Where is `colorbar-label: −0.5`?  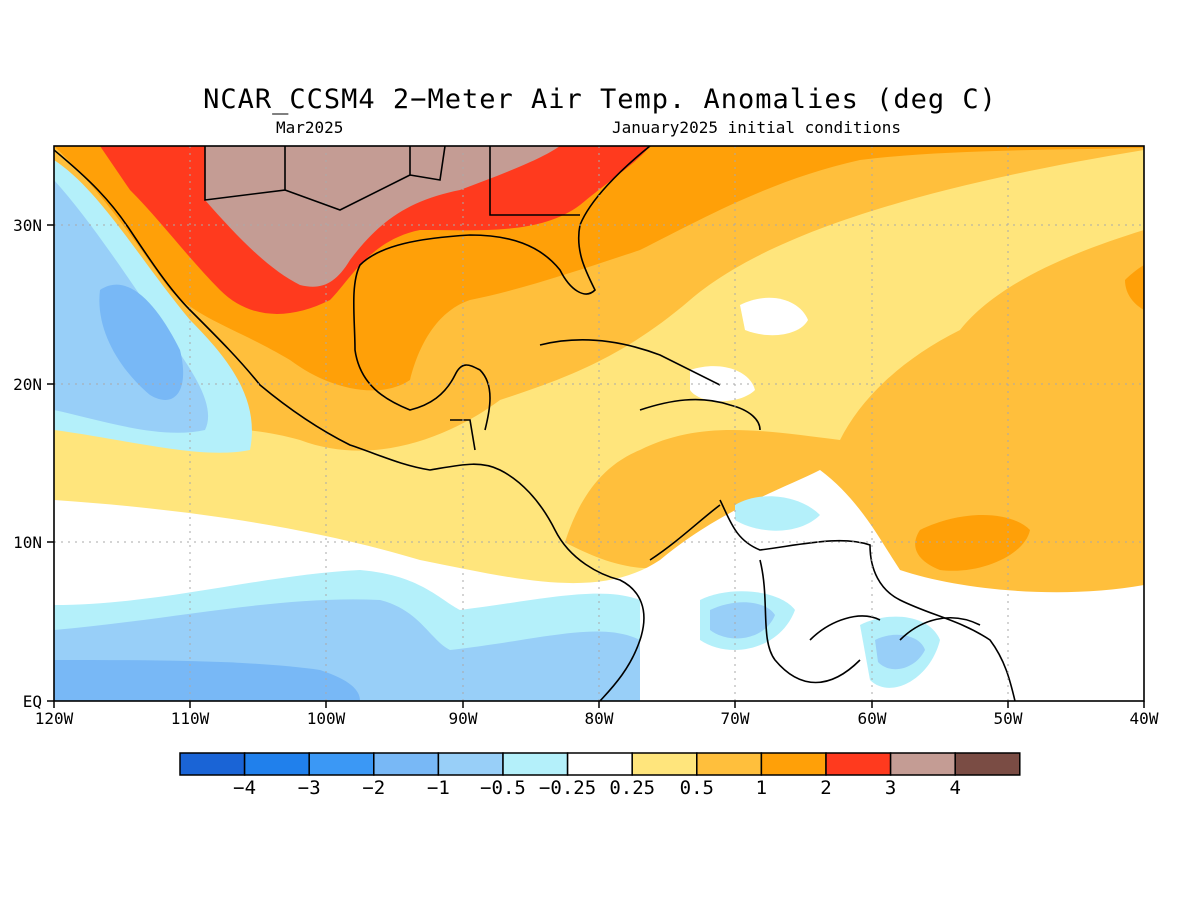 colorbar-label: −0.5 is located at coordinates (503, 788).